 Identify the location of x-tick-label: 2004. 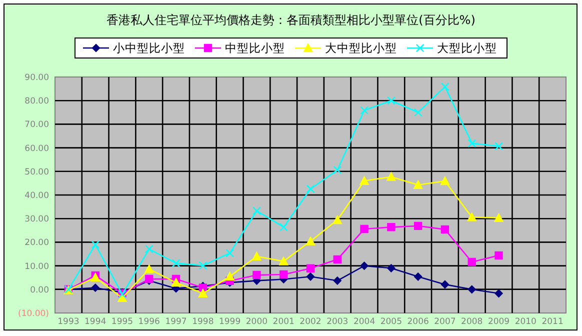
(364, 322).